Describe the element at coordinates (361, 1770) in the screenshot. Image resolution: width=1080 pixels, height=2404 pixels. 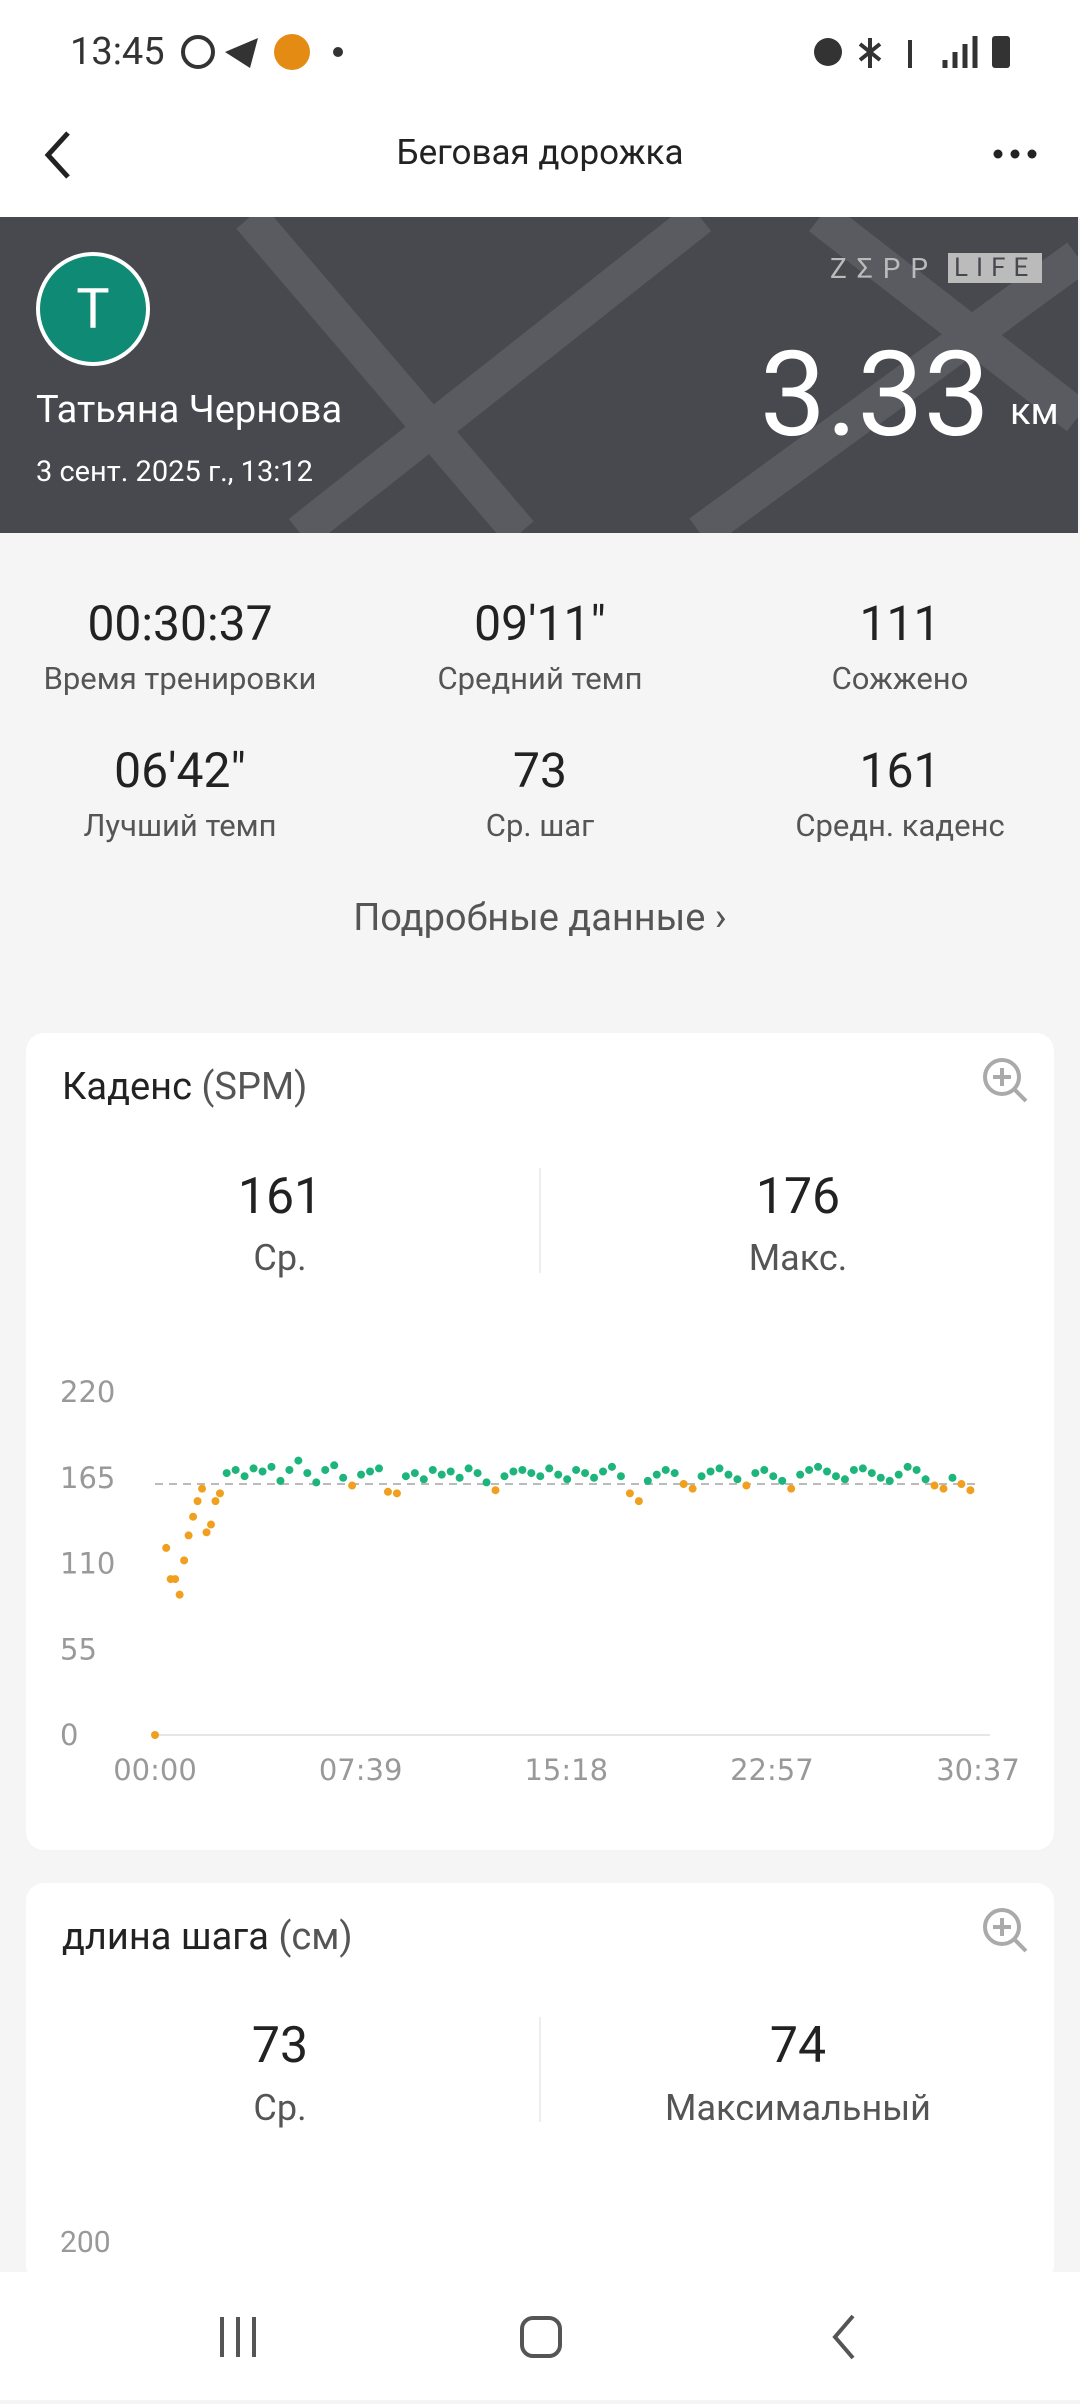
I see `x-tick-label: 07:39` at that location.